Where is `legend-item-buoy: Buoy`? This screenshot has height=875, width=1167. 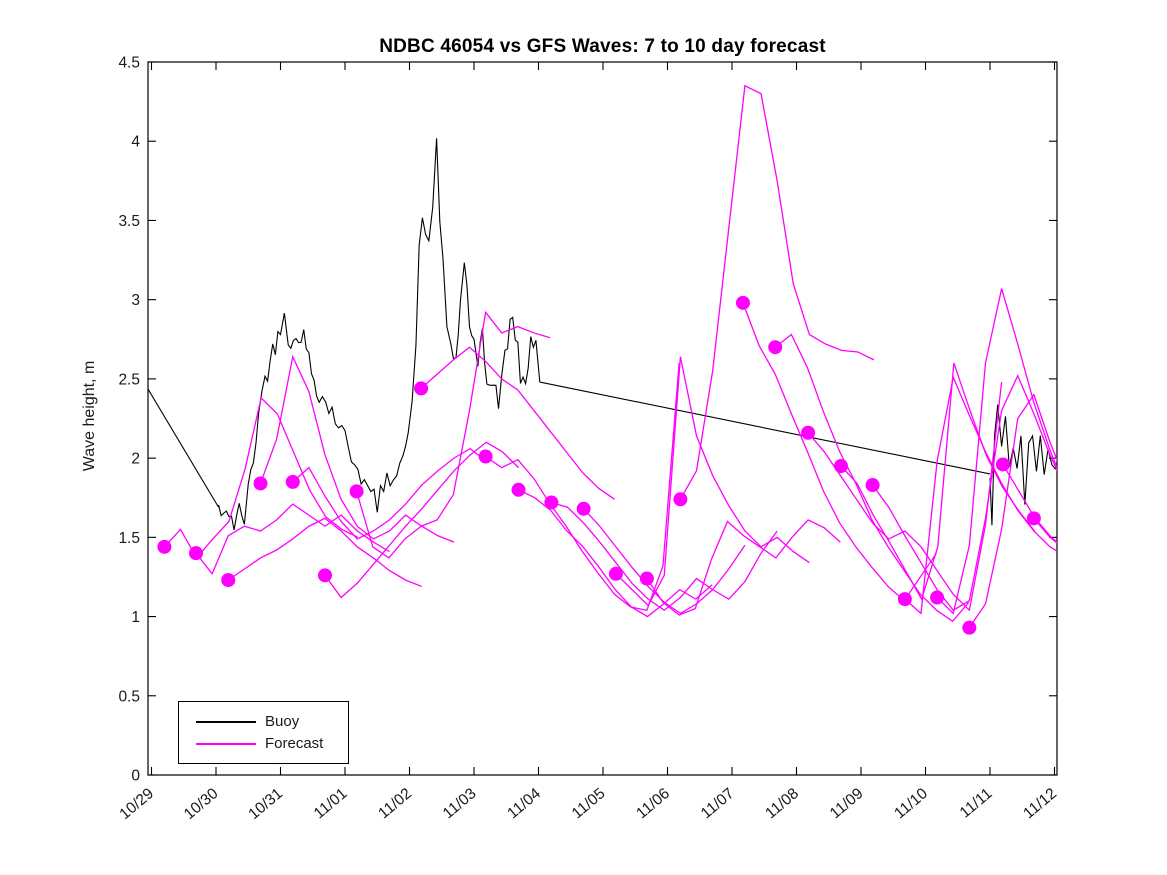
legend-item-buoy: Buoy is located at coordinates (272, 721).